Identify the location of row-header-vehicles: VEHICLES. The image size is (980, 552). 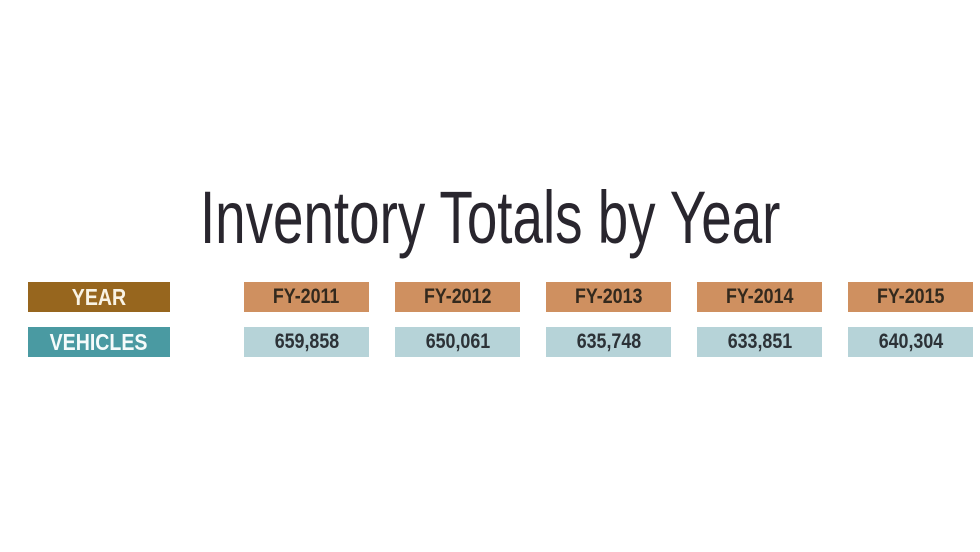
(99, 342).